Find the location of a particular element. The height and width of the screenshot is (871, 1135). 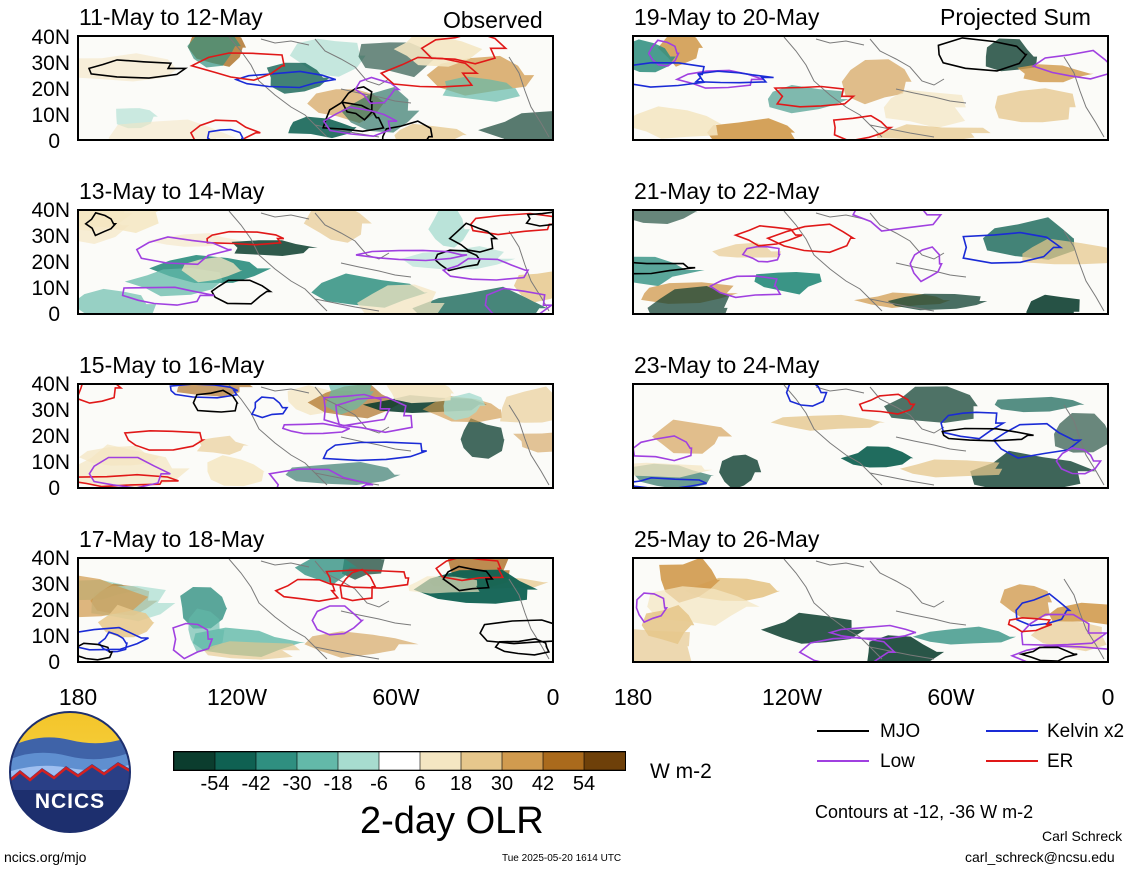

colorbar-tick-label: -6 is located at coordinates (379, 784).